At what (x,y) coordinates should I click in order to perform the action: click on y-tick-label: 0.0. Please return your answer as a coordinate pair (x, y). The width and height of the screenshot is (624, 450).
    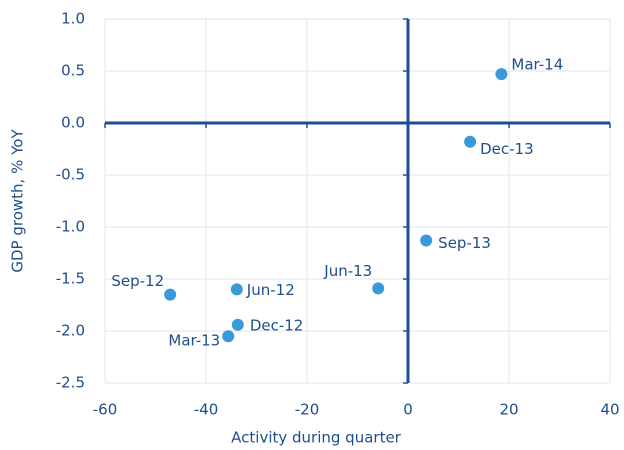
    Looking at the image, I should click on (73, 123).